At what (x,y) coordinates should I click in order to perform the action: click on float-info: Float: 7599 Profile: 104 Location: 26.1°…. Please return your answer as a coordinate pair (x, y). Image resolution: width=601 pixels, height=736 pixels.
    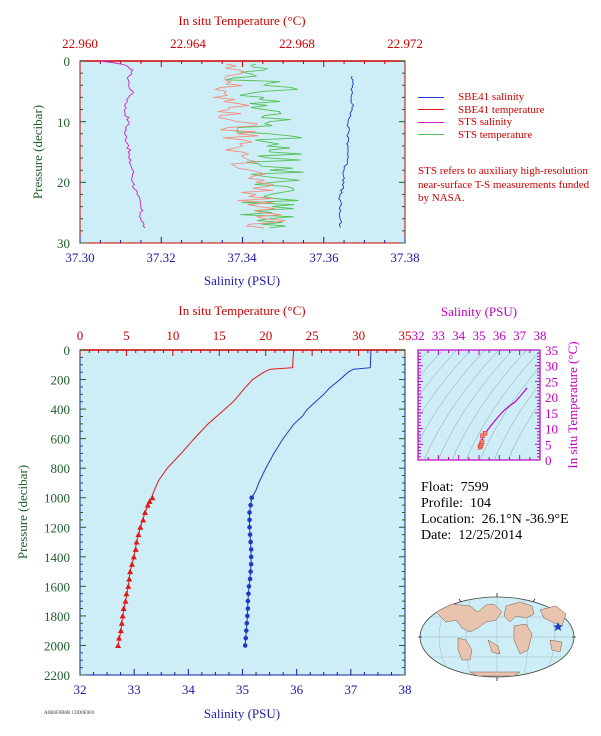
    Looking at the image, I should click on (495, 512).